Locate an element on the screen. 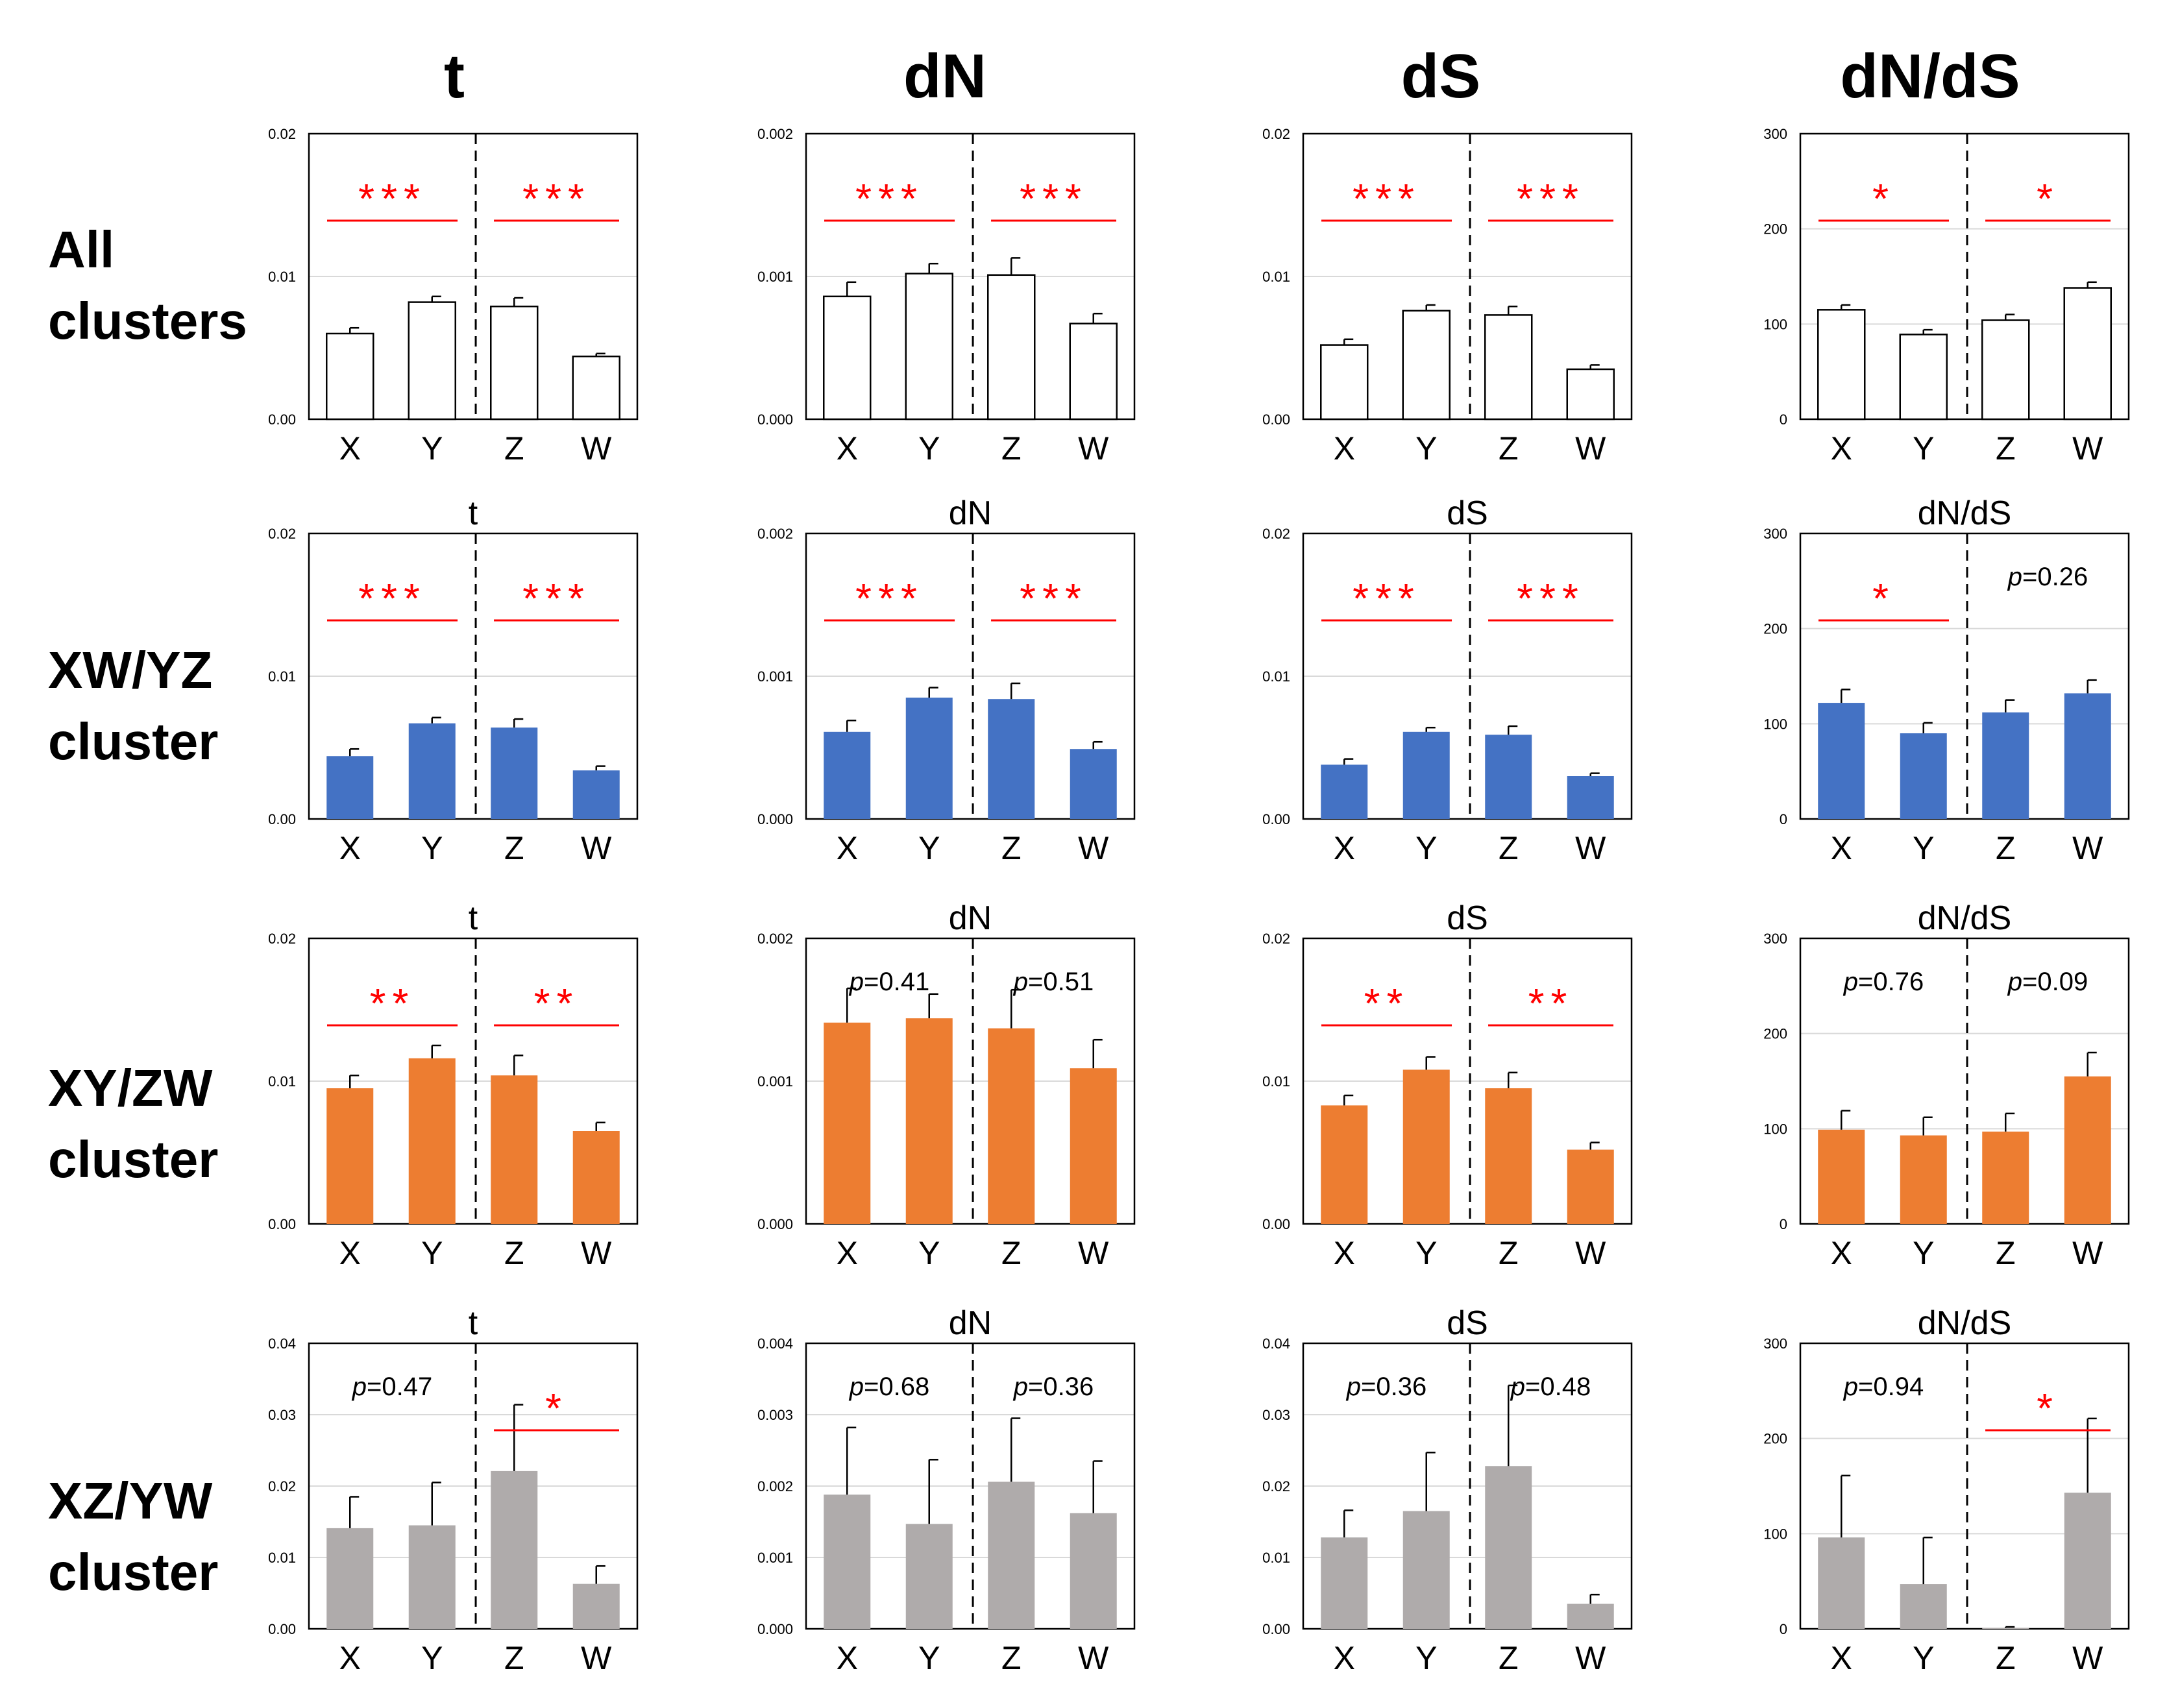 The width and height of the screenshot is (2167, 1708). chart-panel: 0 100 200 300 X Y Z WdN/dS p=0.76 p=0.09 is located at coordinates (1946, 1085).